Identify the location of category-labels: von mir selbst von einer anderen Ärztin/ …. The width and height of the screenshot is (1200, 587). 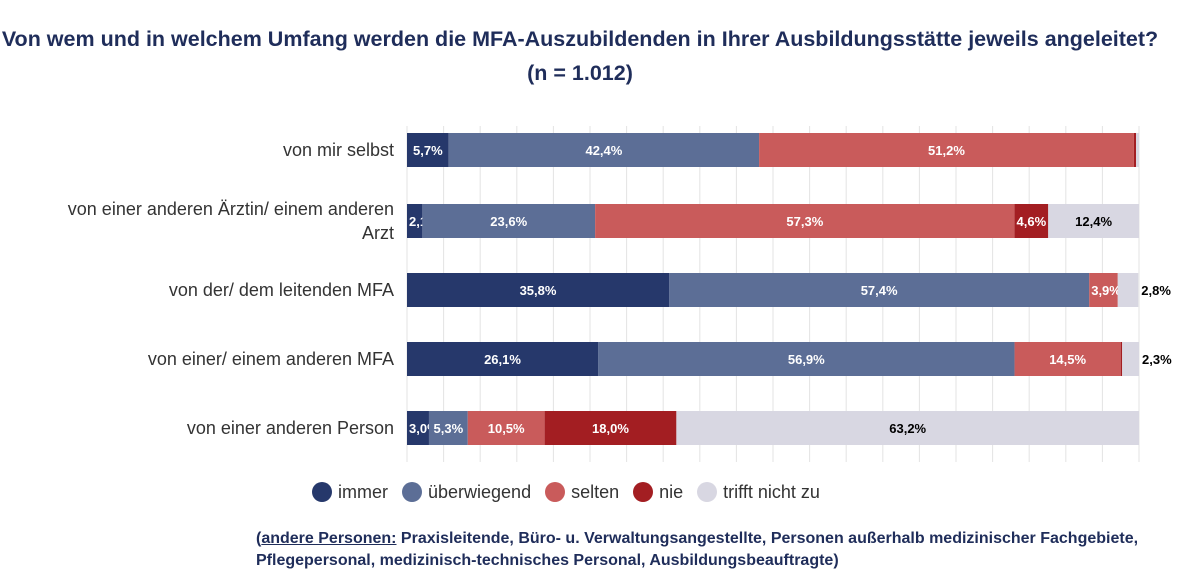
(231, 289).